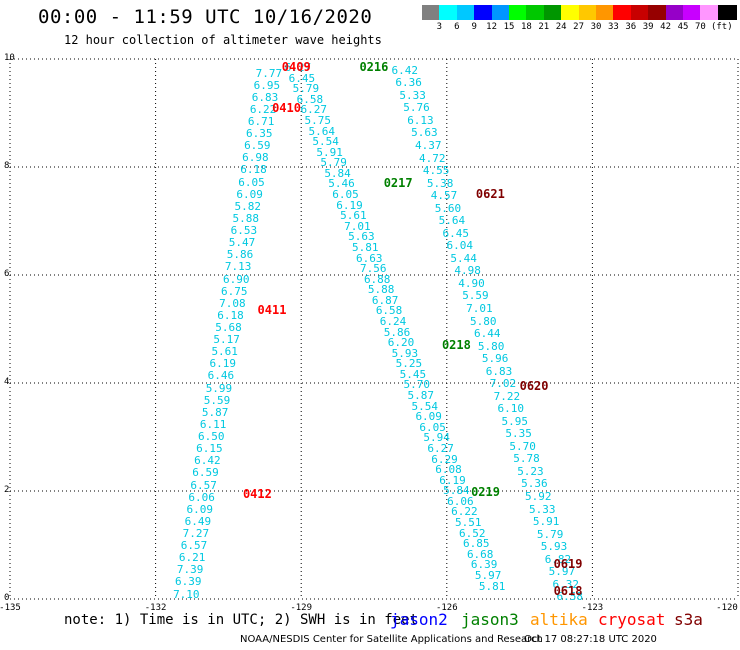 The image size is (740, 650). What do you see at coordinates (683, 27) in the screenshot?
I see `legend-label: 45` at bounding box center [683, 27].